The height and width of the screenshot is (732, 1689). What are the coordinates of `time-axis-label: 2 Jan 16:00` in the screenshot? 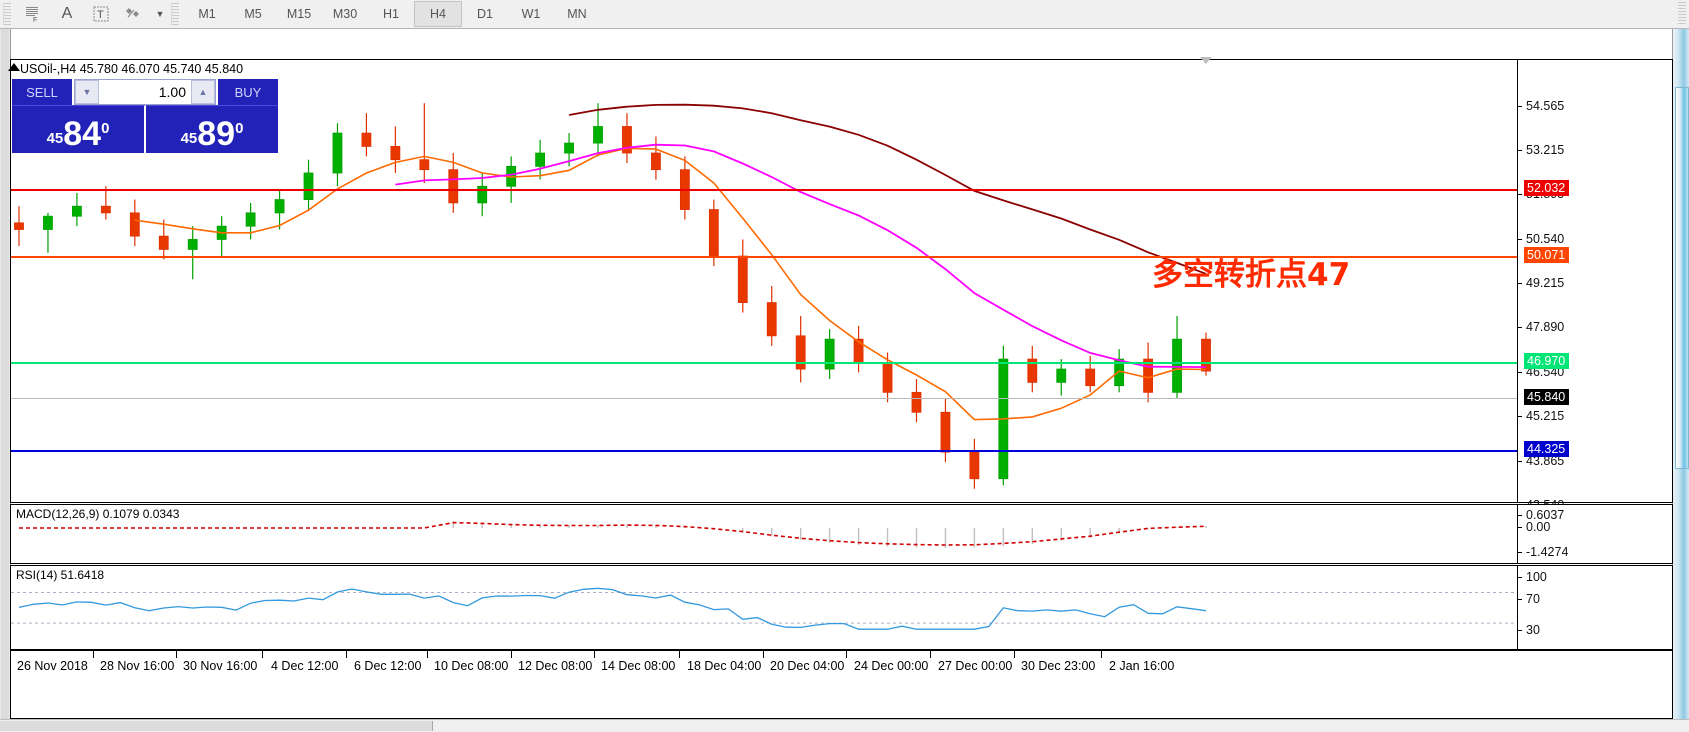 It's located at (1142, 666).